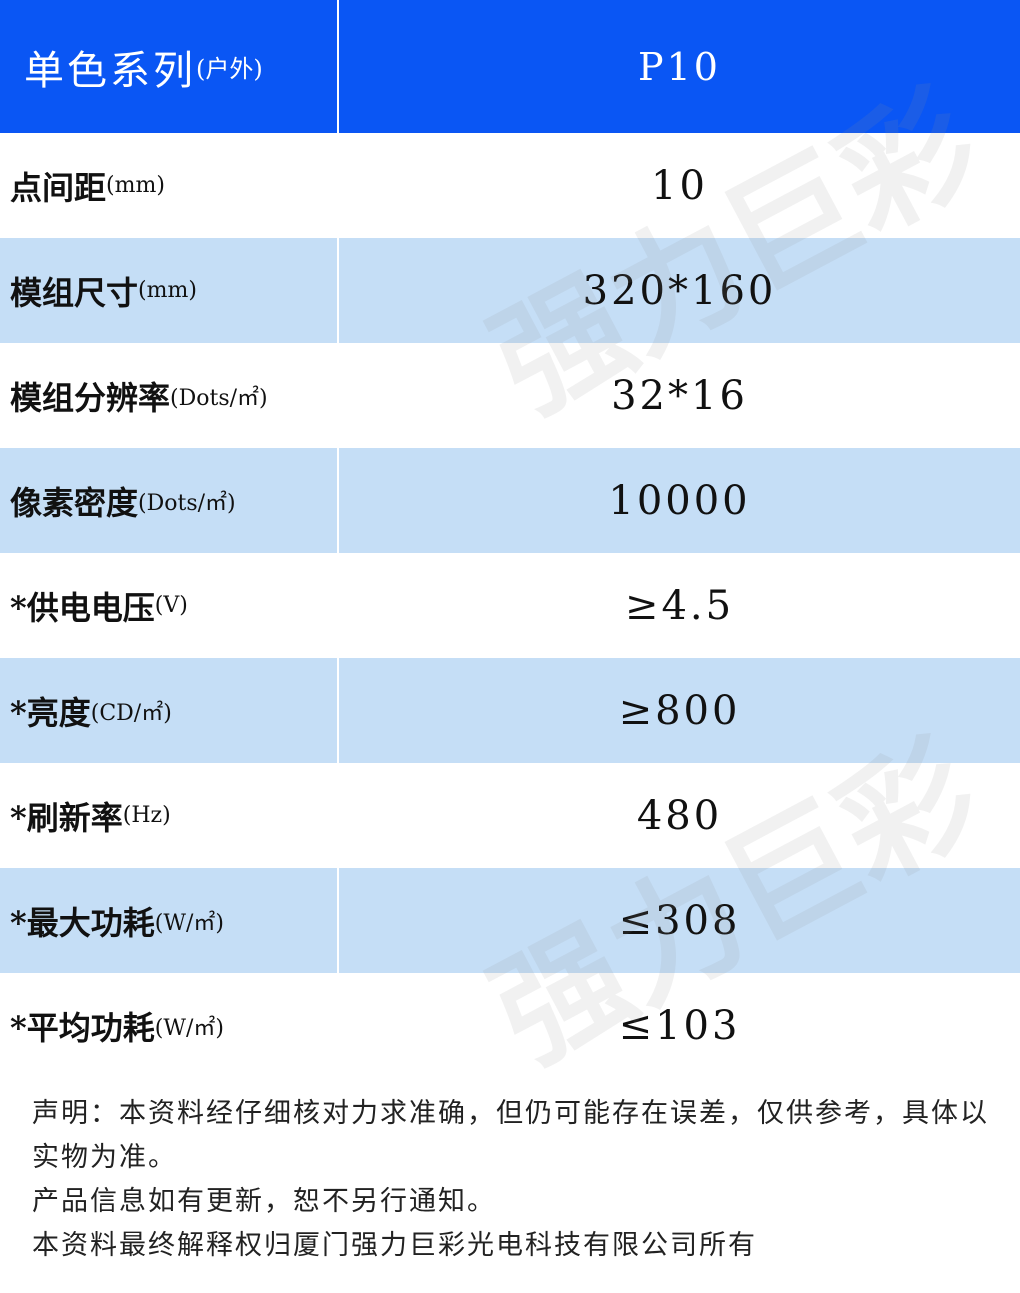 Image resolution: width=1020 pixels, height=1293 pixels. I want to click on value: ≤103, so click(679, 1025).